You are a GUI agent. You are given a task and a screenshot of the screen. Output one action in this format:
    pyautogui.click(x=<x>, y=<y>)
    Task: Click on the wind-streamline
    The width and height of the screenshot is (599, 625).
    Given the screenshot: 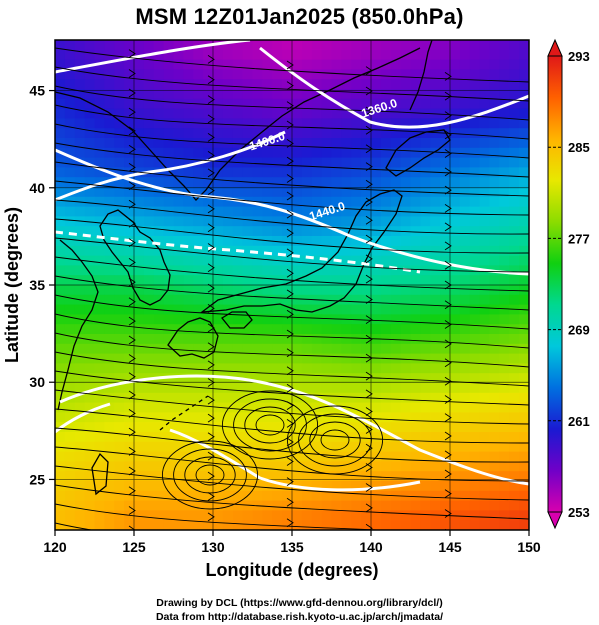 What is the action you would take?
    pyautogui.click(x=292, y=369)
    